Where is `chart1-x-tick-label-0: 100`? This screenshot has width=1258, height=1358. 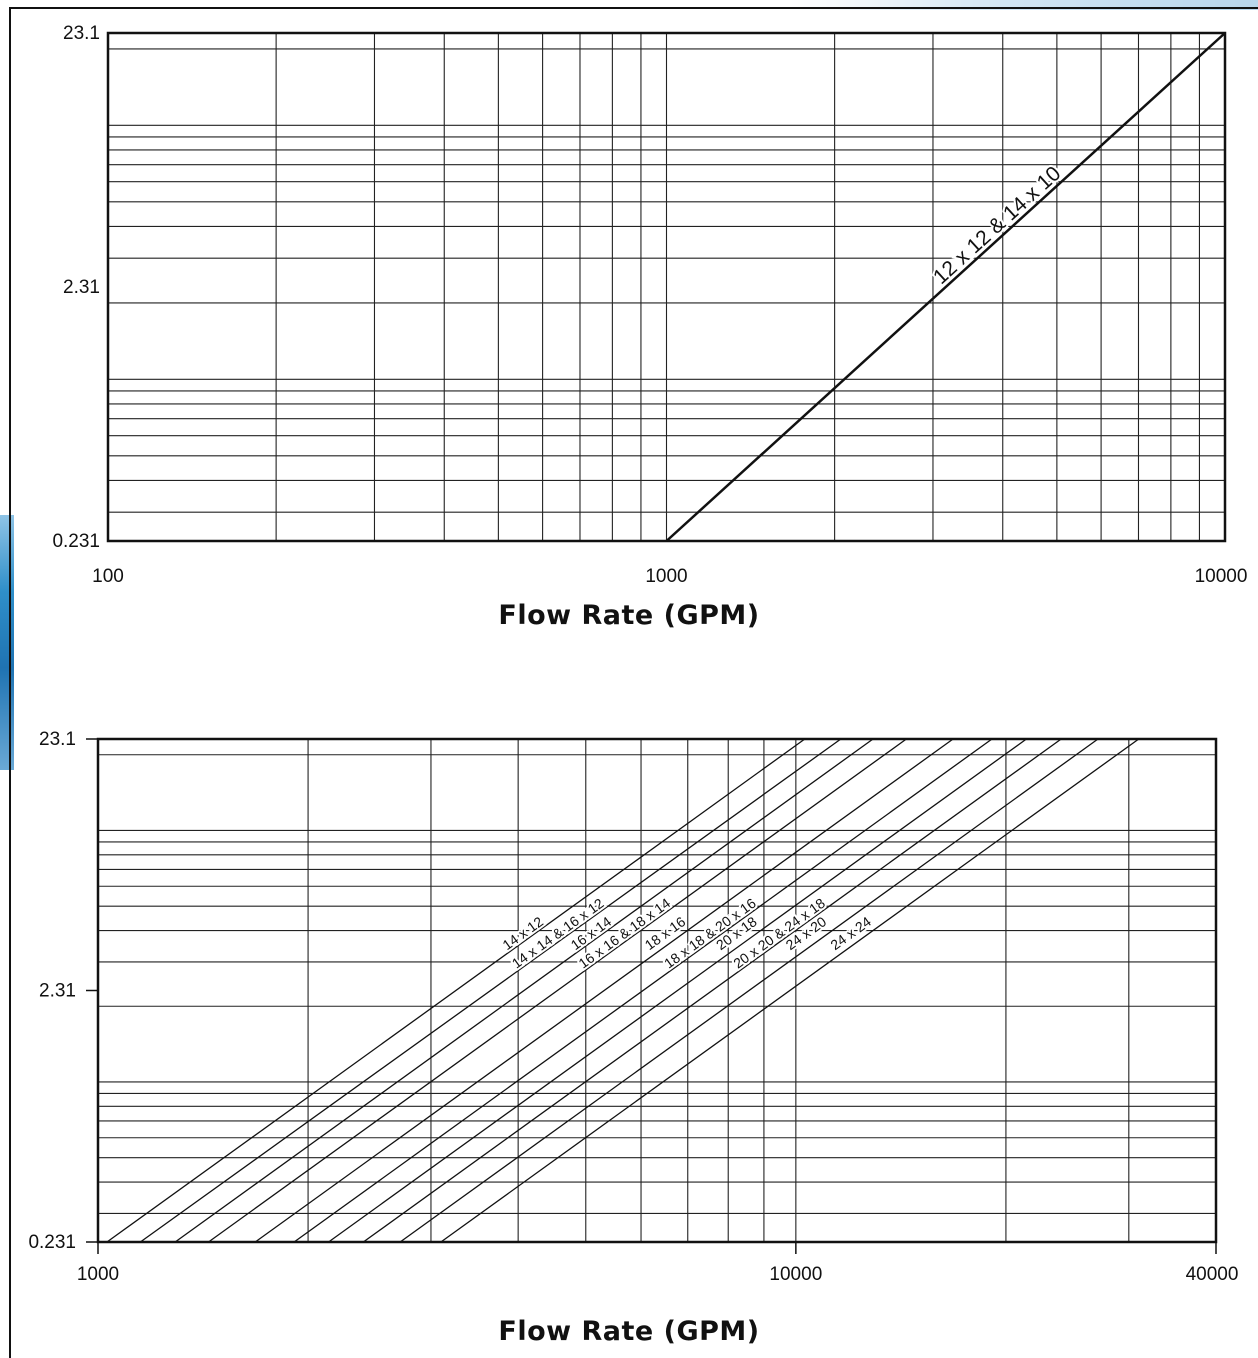 chart1-x-tick-label-0: 100 is located at coordinates (108, 576).